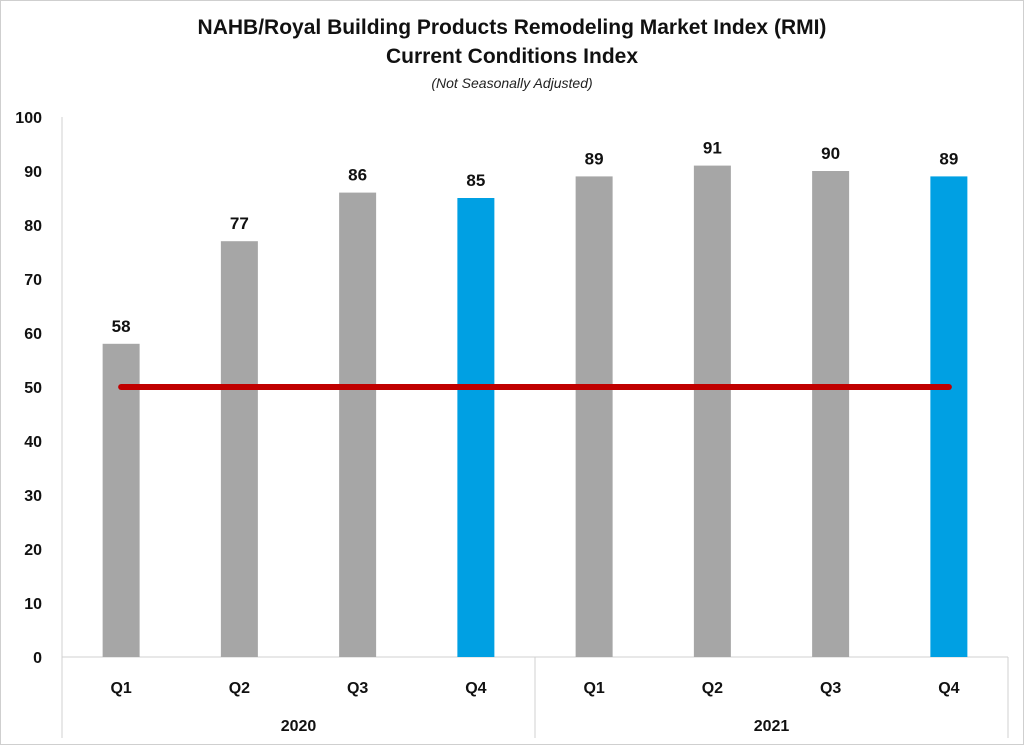 The height and width of the screenshot is (745, 1024). Describe the element at coordinates (475, 180) in the screenshot. I see `data-label: 85` at that location.